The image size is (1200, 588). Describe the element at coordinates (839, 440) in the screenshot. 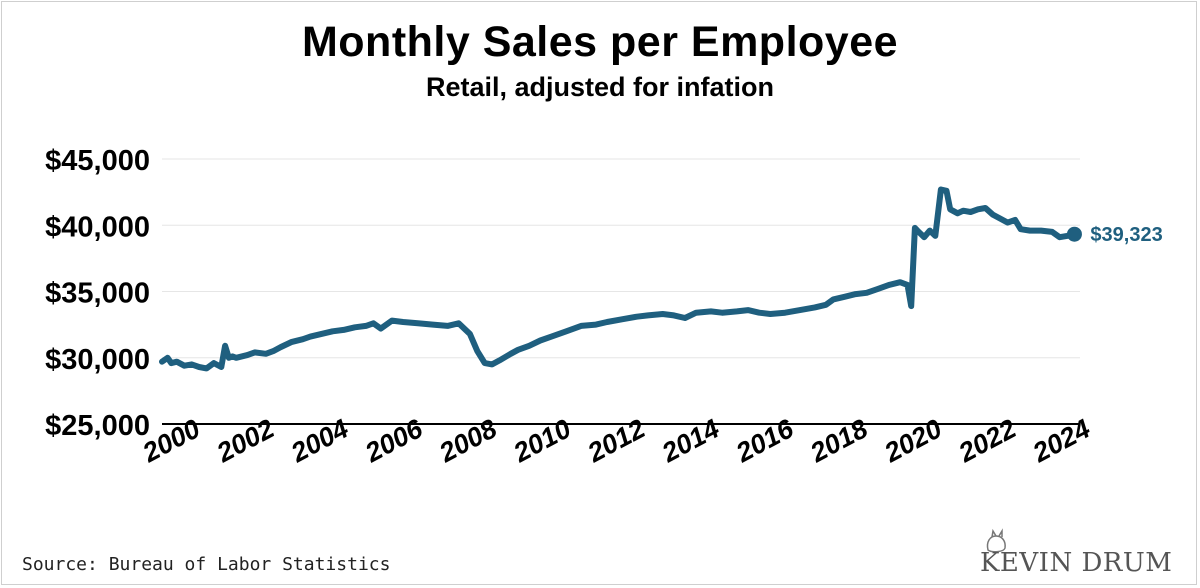

I see `x-tick-label: 2018` at that location.